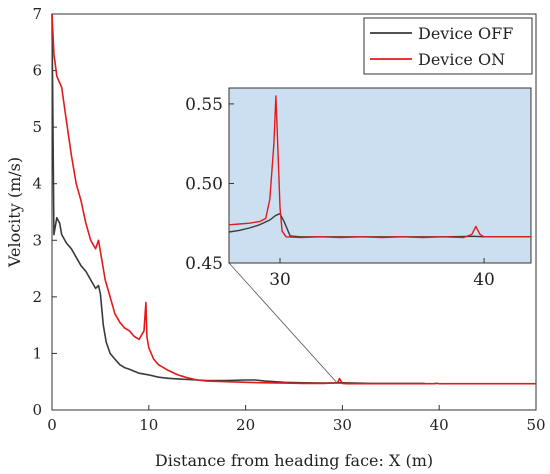  I want to click on legend-label-device-on: Device ON, so click(461, 59).